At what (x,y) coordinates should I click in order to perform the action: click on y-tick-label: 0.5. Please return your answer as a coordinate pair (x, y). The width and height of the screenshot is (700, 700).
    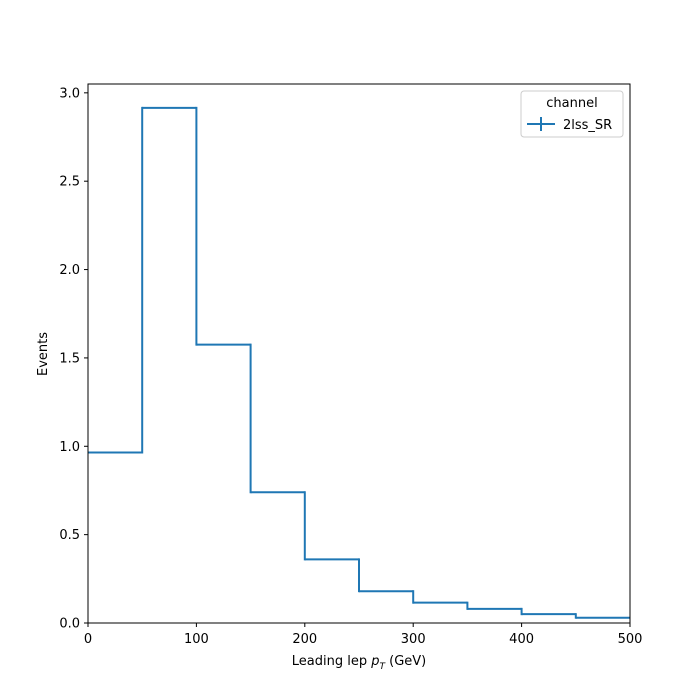
    Looking at the image, I should click on (69, 535).